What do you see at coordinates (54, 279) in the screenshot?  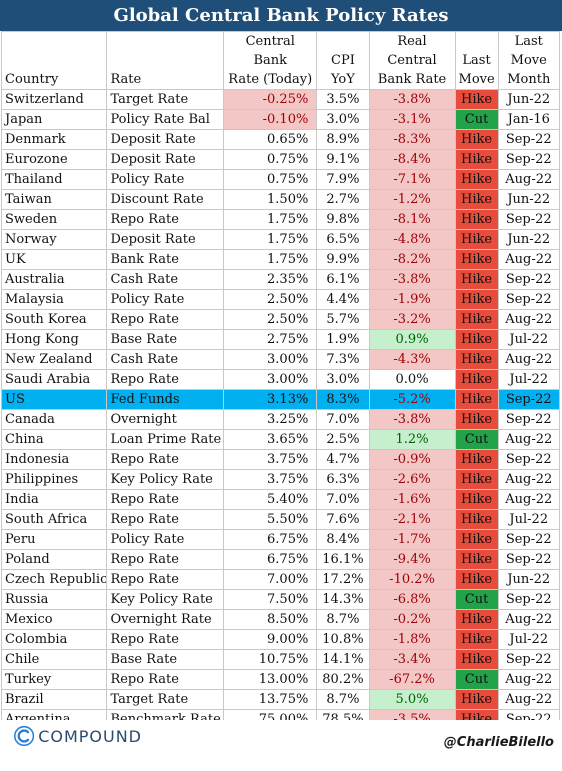 I see `country-cell: Australia` at bounding box center [54, 279].